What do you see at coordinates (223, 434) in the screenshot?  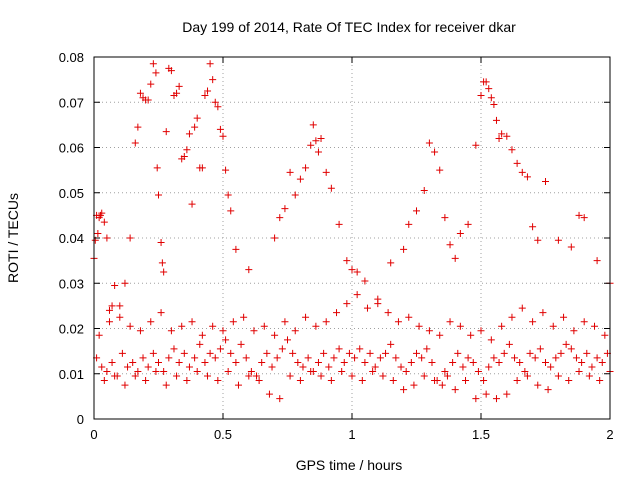 I see `x-tick-label: 0.5` at bounding box center [223, 434].